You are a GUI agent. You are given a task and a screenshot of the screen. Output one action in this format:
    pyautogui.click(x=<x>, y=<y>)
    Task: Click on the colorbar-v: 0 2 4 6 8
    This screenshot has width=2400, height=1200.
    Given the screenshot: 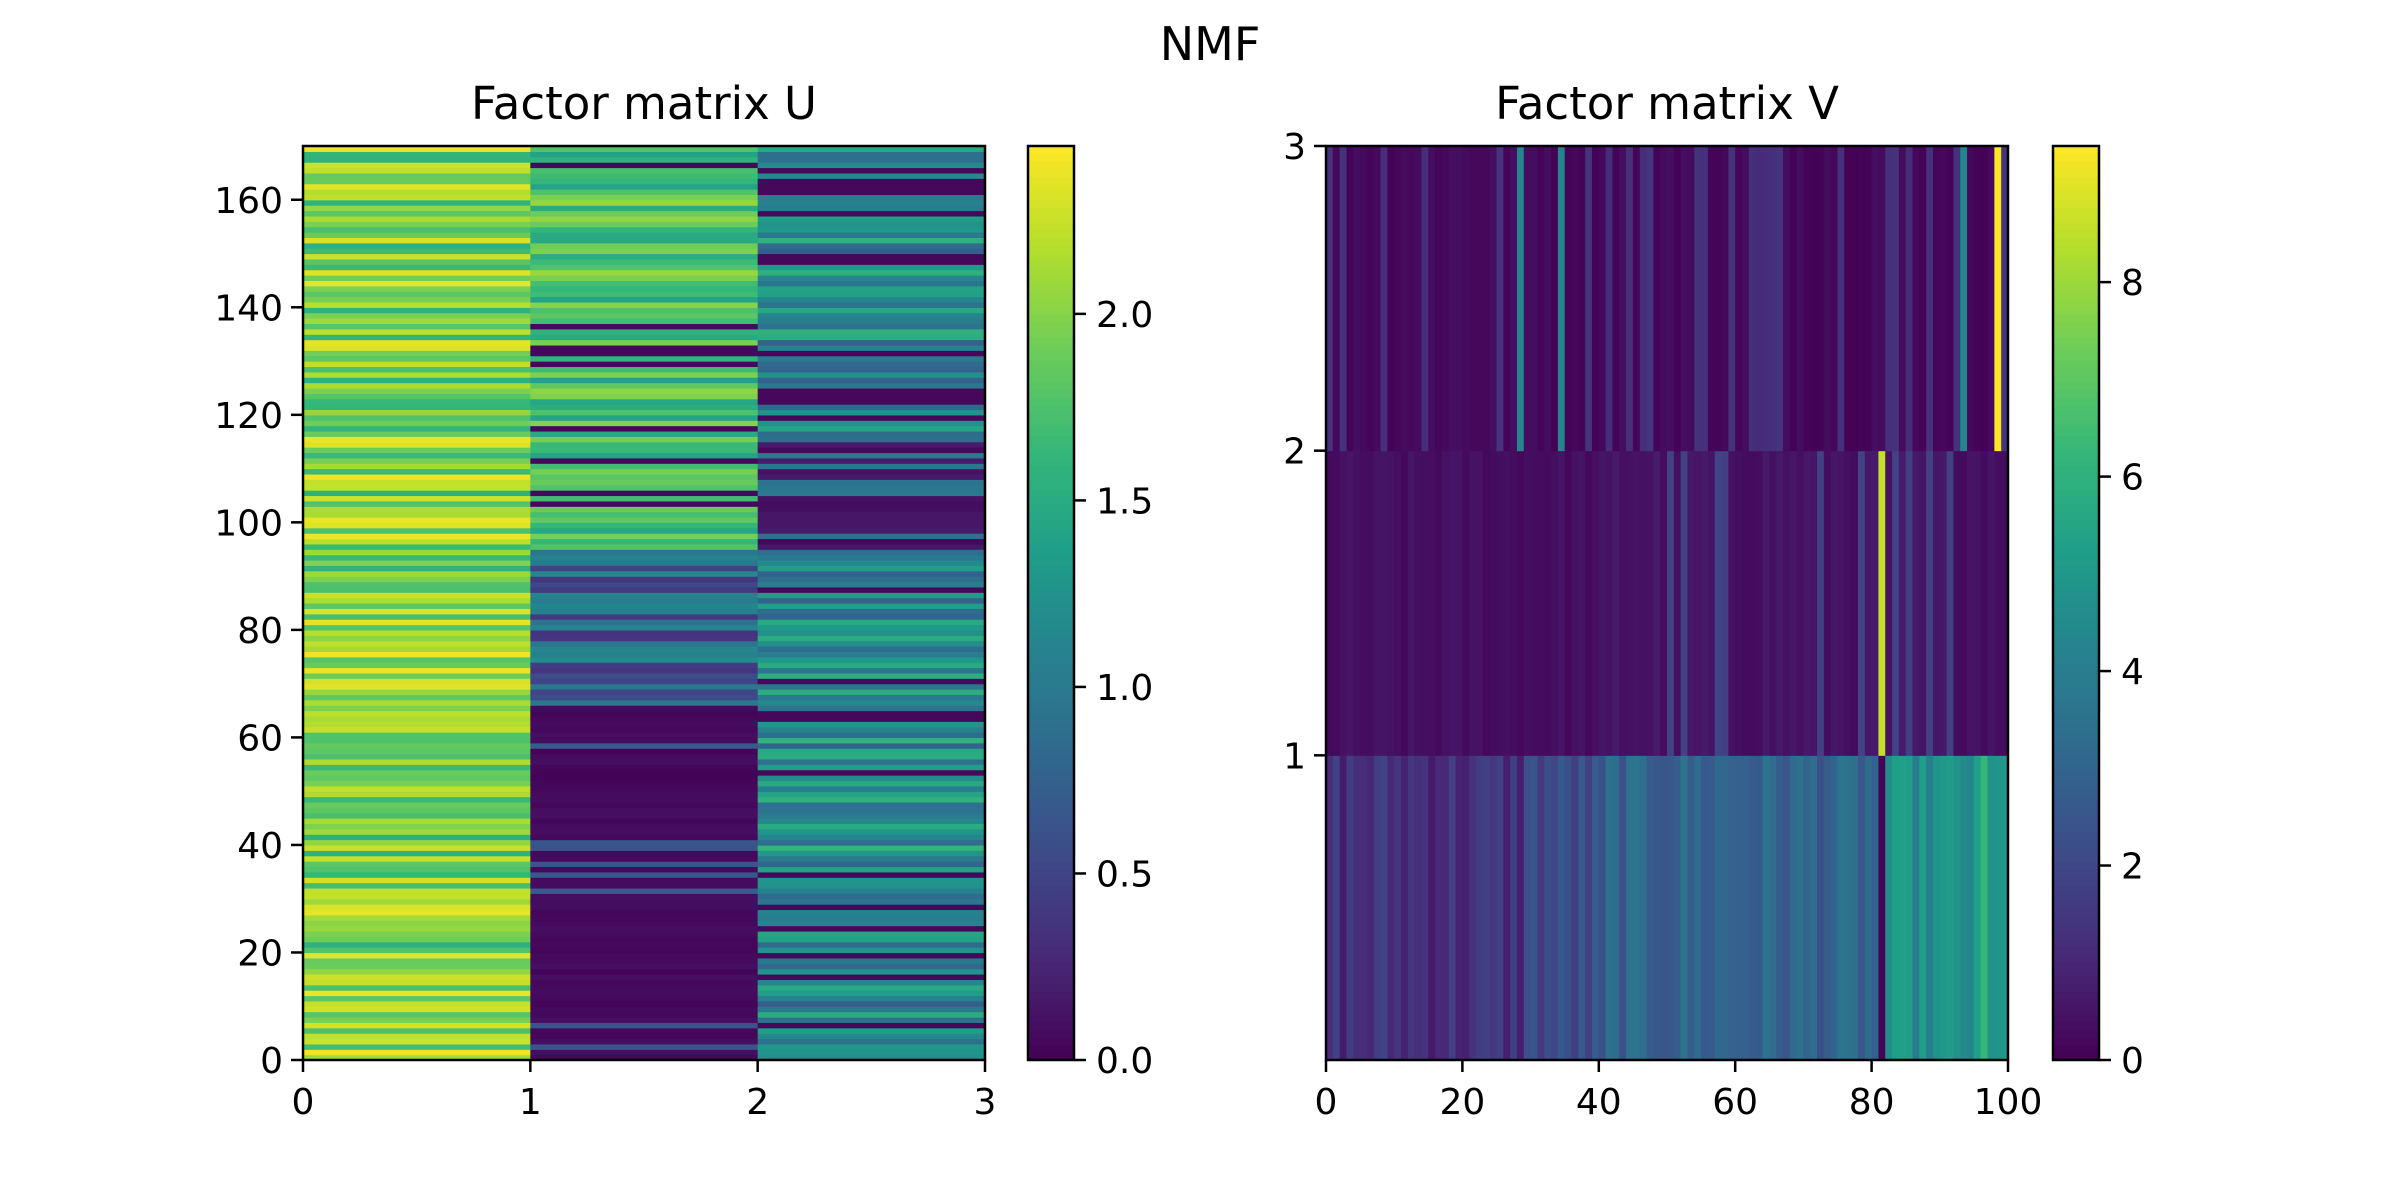 What is the action you would take?
    pyautogui.click(x=2097, y=613)
    